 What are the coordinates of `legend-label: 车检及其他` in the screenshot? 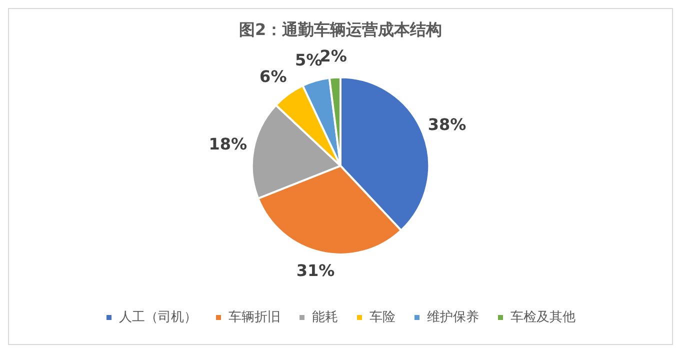 It's located at (543, 317).